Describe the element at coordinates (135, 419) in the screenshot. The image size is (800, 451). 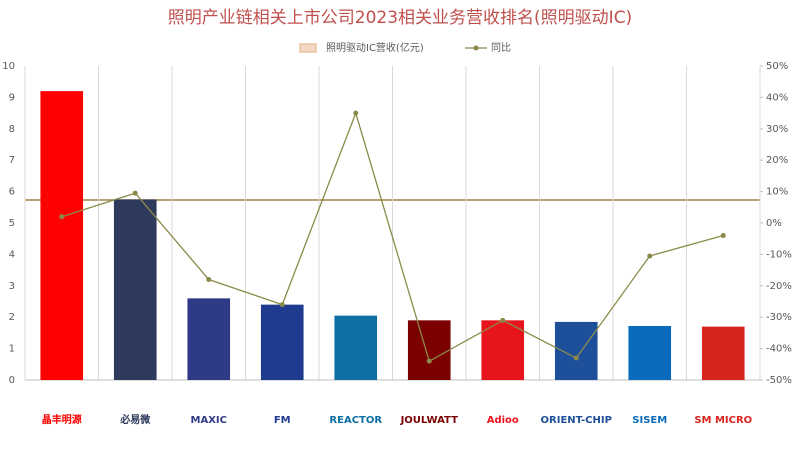
I see `x-tick-label: 必易微` at that location.